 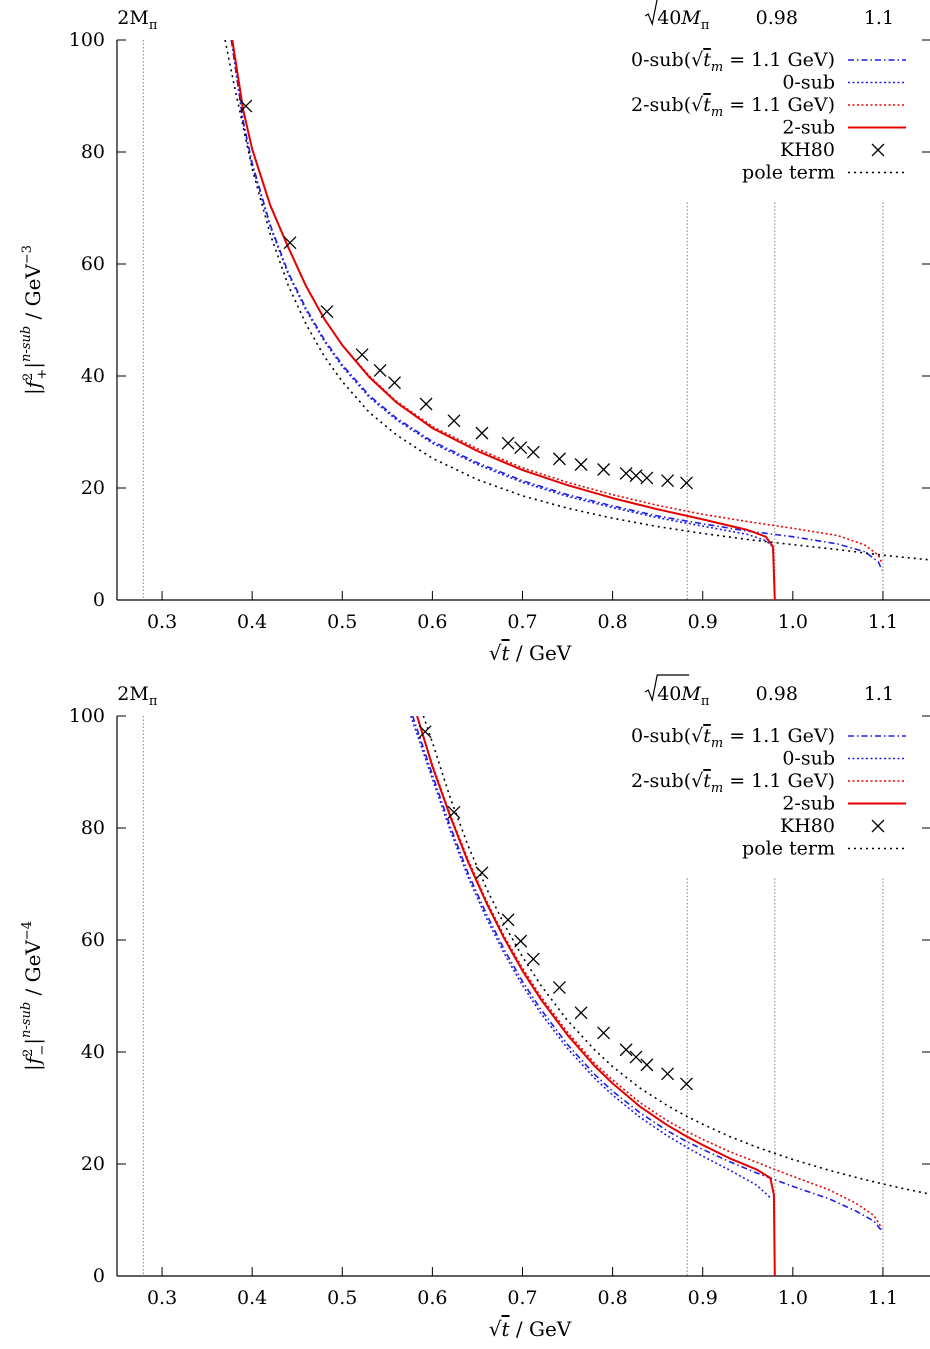 What do you see at coordinates (93, 376) in the screenshot?
I see `y-tick-label: 40` at bounding box center [93, 376].